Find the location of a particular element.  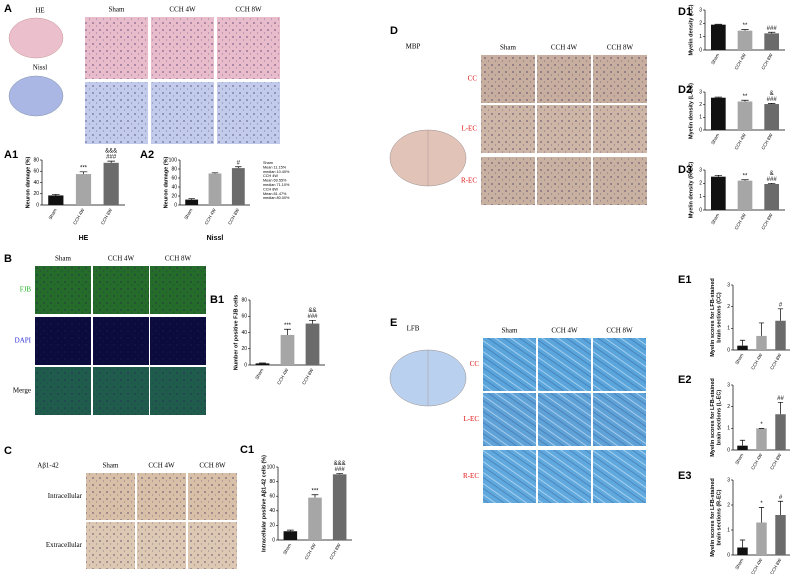

legend-text: median 71.10% is located at coordinates (276, 185).